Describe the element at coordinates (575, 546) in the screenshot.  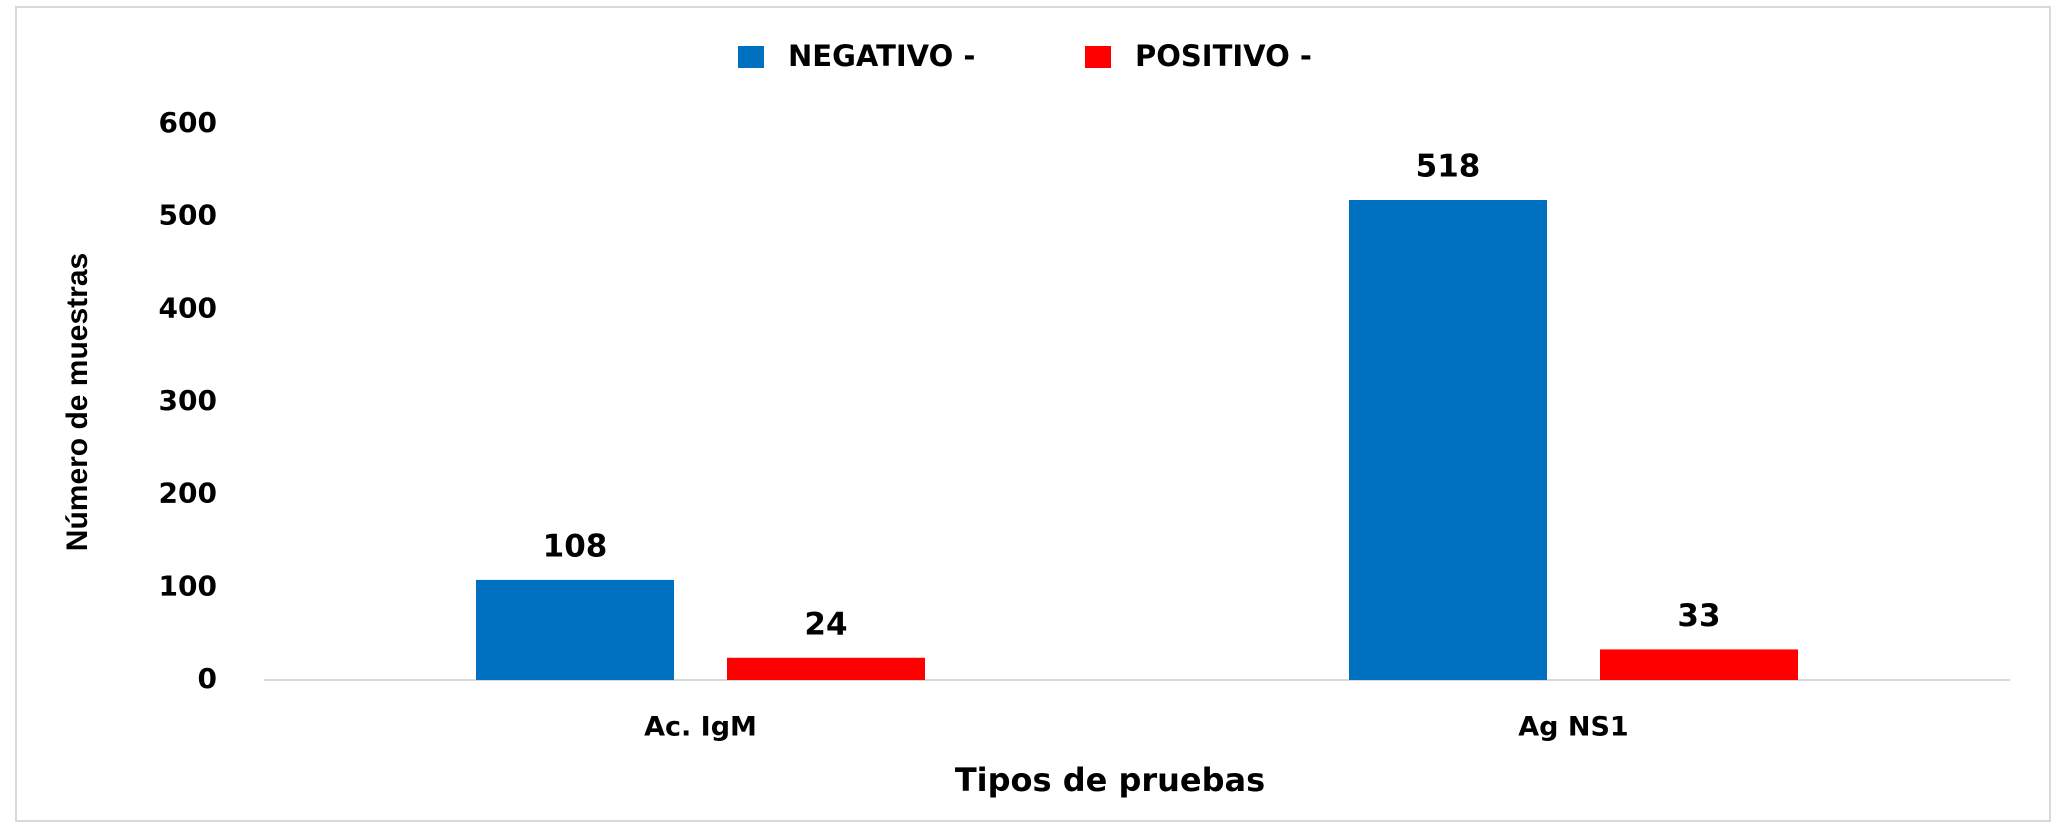
I see `data-label: 108` at that location.